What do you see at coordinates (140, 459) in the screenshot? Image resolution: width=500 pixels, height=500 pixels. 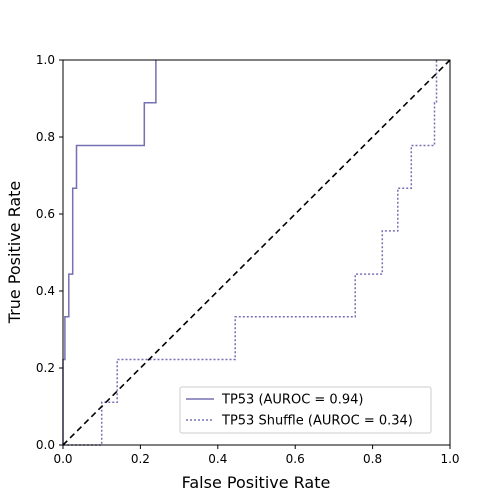 I see `x-tick-label: 0.2` at bounding box center [140, 459].